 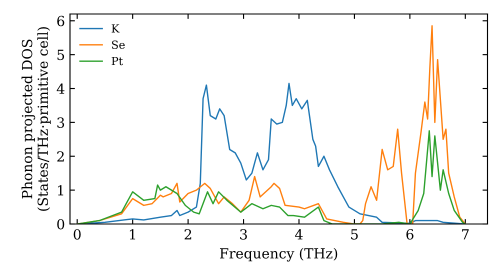 What do you see at coordinates (465, 234) in the screenshot?
I see `x-tick-label: 7` at bounding box center [465, 234].